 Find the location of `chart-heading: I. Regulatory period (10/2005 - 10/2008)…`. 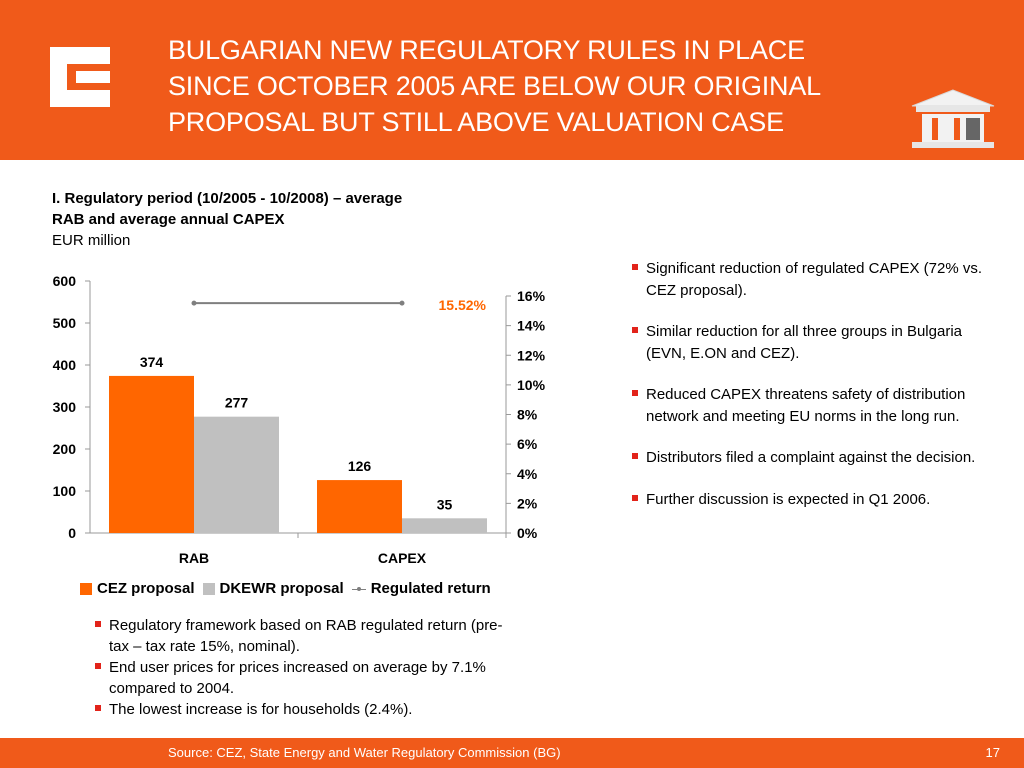

chart-heading: I. Regulatory period (10/2005 - 10/2008)… is located at coordinates (227, 219).